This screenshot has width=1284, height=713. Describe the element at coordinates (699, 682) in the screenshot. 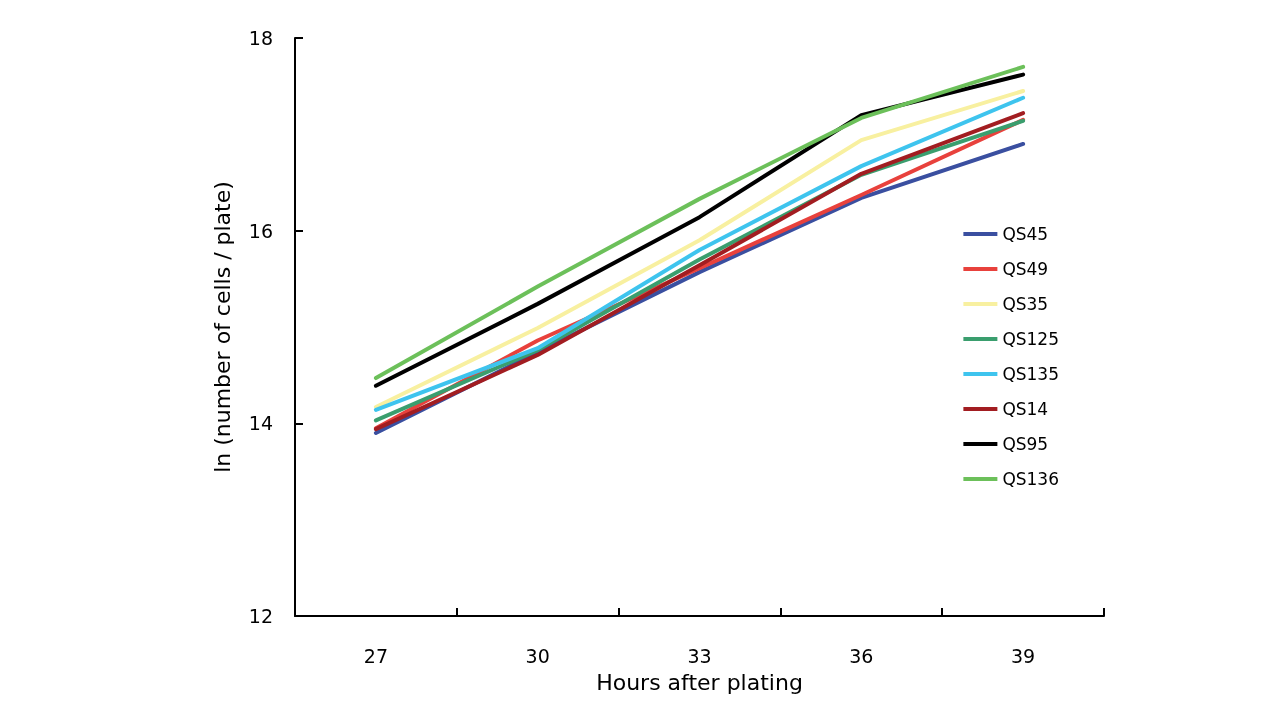

I see `x-axis-title: Hours after plating` at that location.